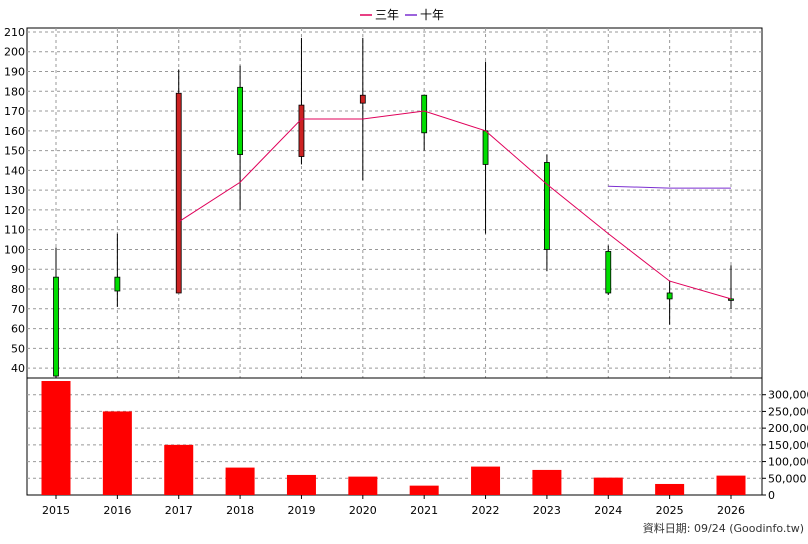 The height and width of the screenshot is (544, 808). What do you see at coordinates (14, 230) in the screenshot?
I see `y-tick-label-price: 110` at bounding box center [14, 230].